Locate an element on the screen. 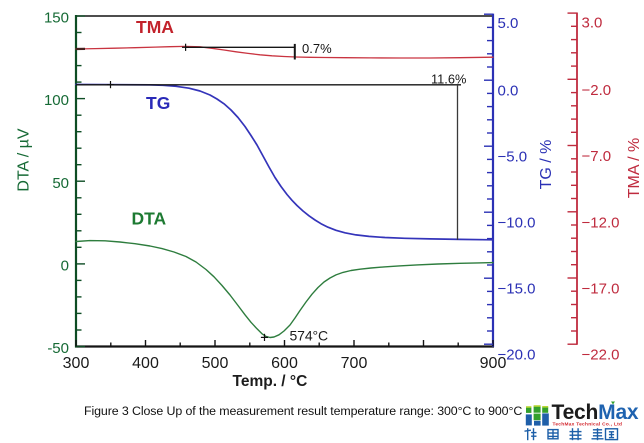 Image resolution: width=644 pixels, height=443 pixels. svg-text: DTA / µV is located at coordinates (24, 159).